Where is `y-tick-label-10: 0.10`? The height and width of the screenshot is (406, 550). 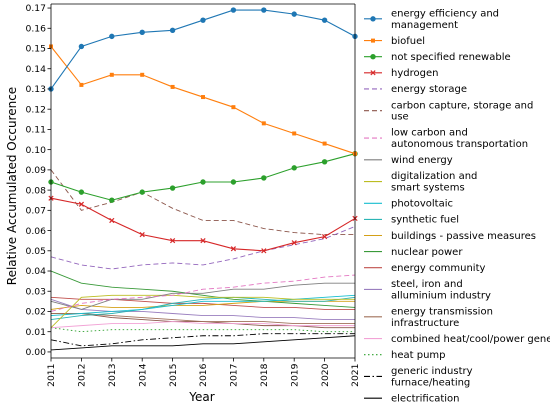
y-tick-label-10: 0.10 is located at coordinates (36, 150).